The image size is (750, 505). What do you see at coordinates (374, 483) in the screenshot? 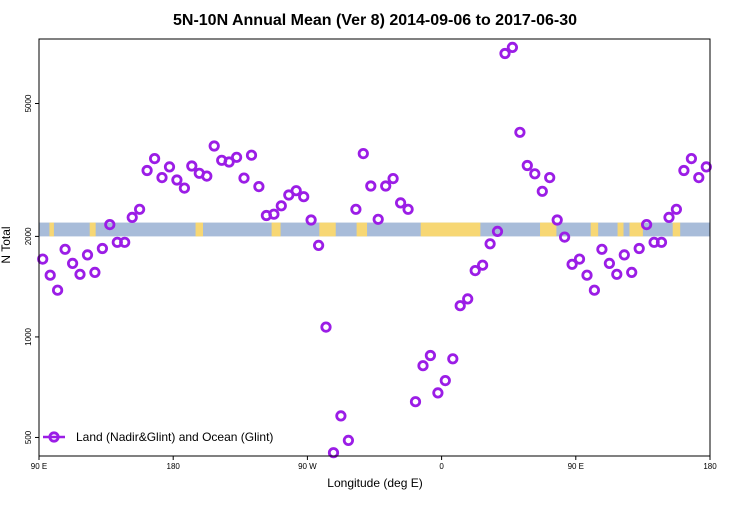
I see `x-axis-label: Longitude (deg E)` at bounding box center [374, 483].